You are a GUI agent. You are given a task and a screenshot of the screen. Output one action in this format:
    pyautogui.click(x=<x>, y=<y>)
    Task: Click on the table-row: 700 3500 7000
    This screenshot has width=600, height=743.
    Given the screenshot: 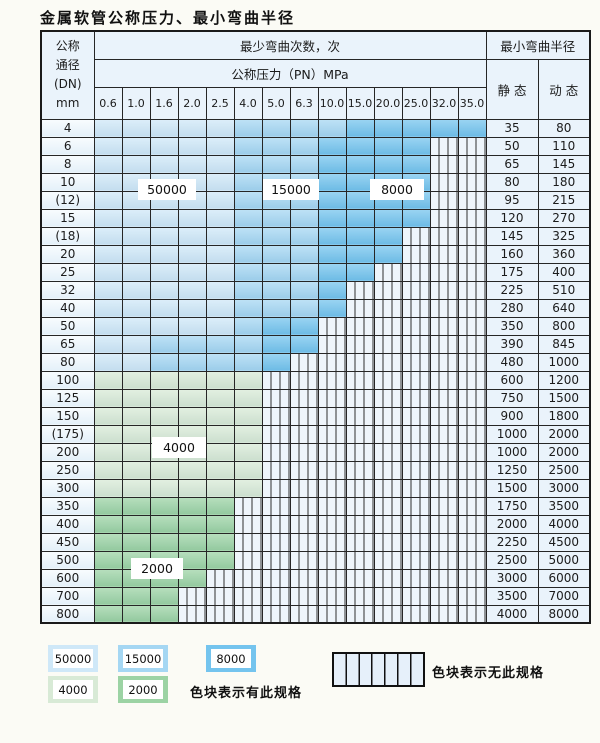 What is the action you would take?
    pyautogui.click(x=315, y=596)
    